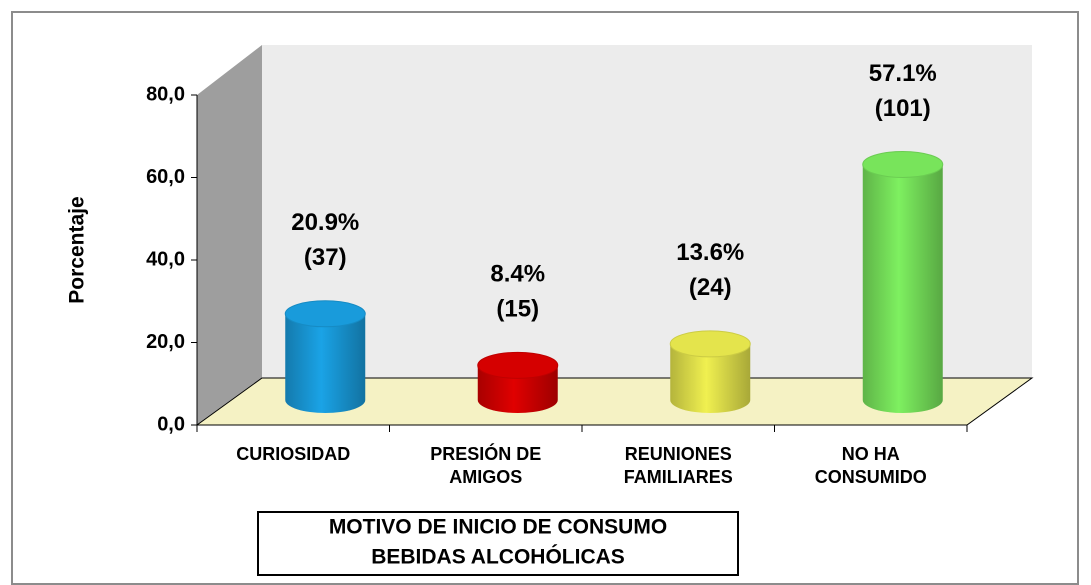  What do you see at coordinates (485, 477) in the screenshot?
I see `x-tick-label: AMIGOS` at bounding box center [485, 477].